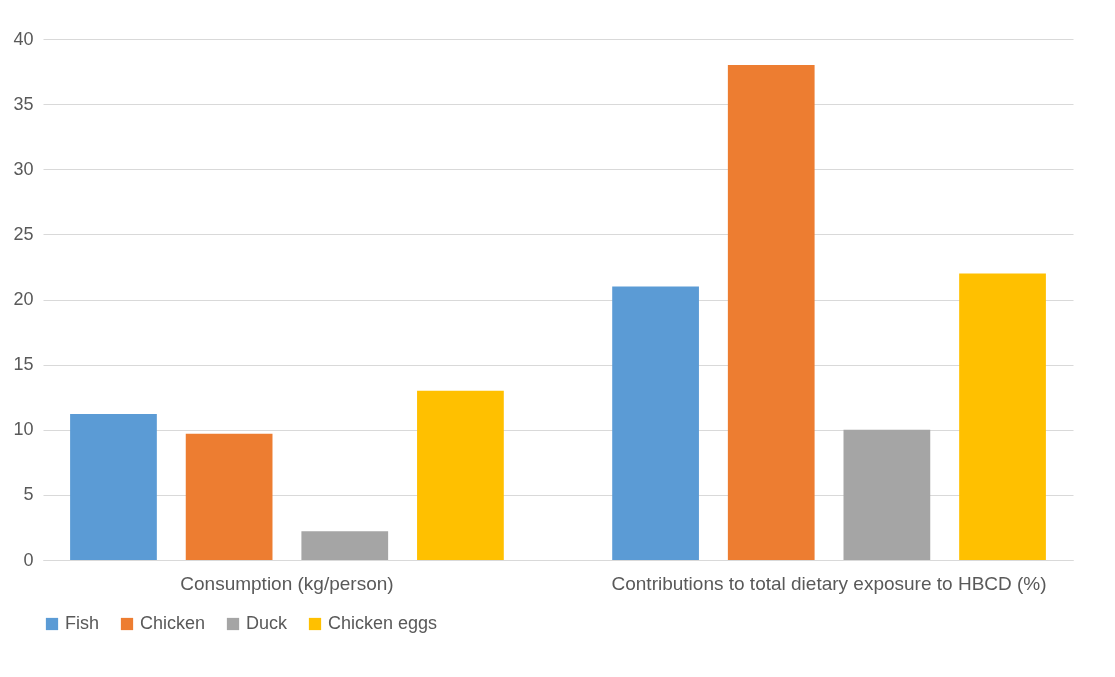 The image size is (1115, 677). I want to click on y-tick-label: 30, so click(23, 168).